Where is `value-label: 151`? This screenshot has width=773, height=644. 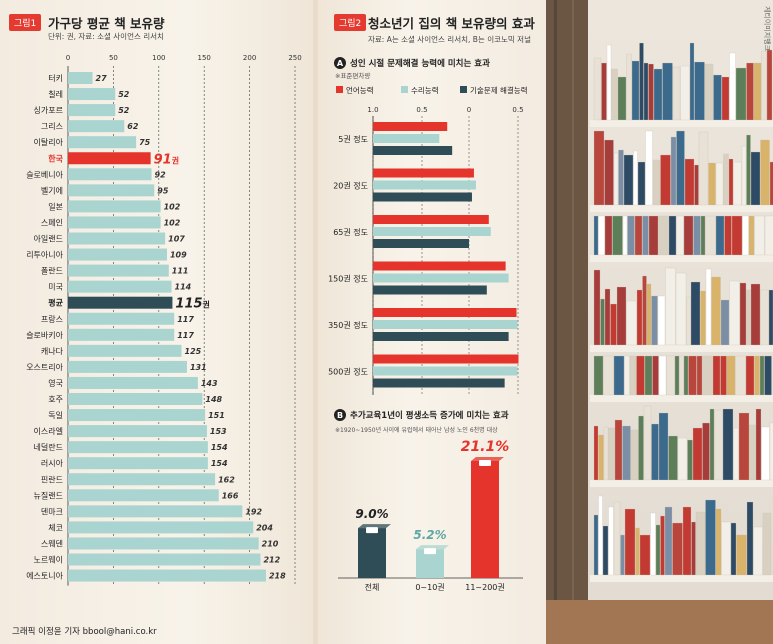 value-label: 151 is located at coordinates (216, 415).